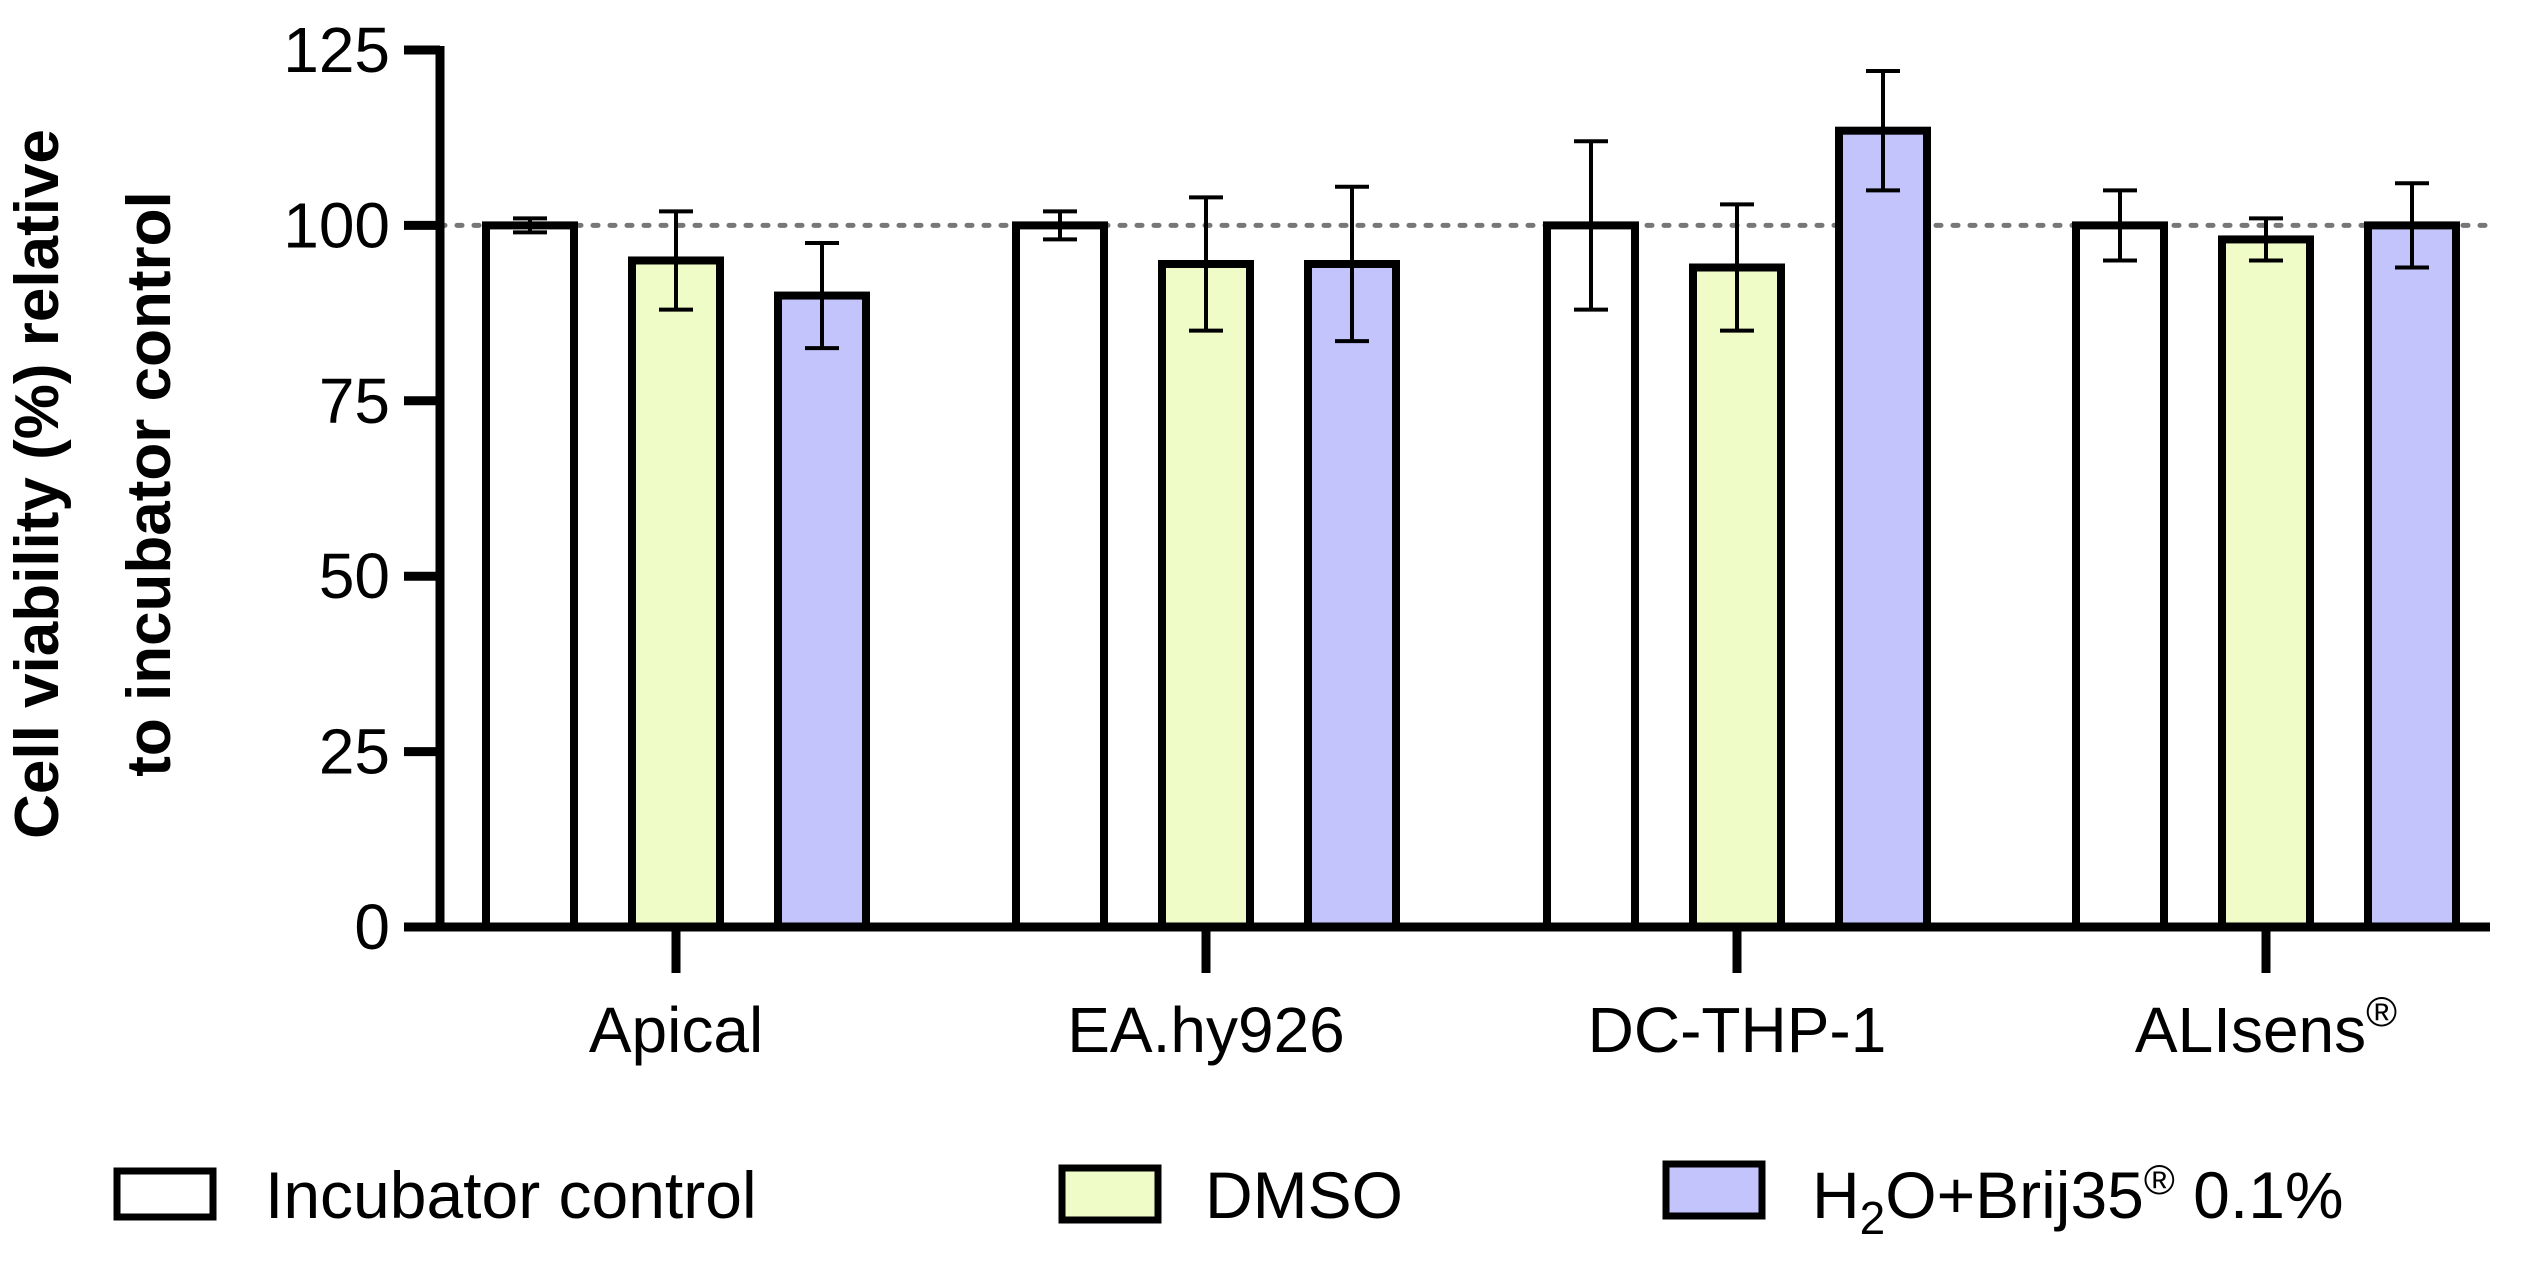 This screenshot has height=1270, width=2531. Describe the element at coordinates (1737, 1030) in the screenshot. I see `x-tick-label-2: DC-THP-1` at that location.